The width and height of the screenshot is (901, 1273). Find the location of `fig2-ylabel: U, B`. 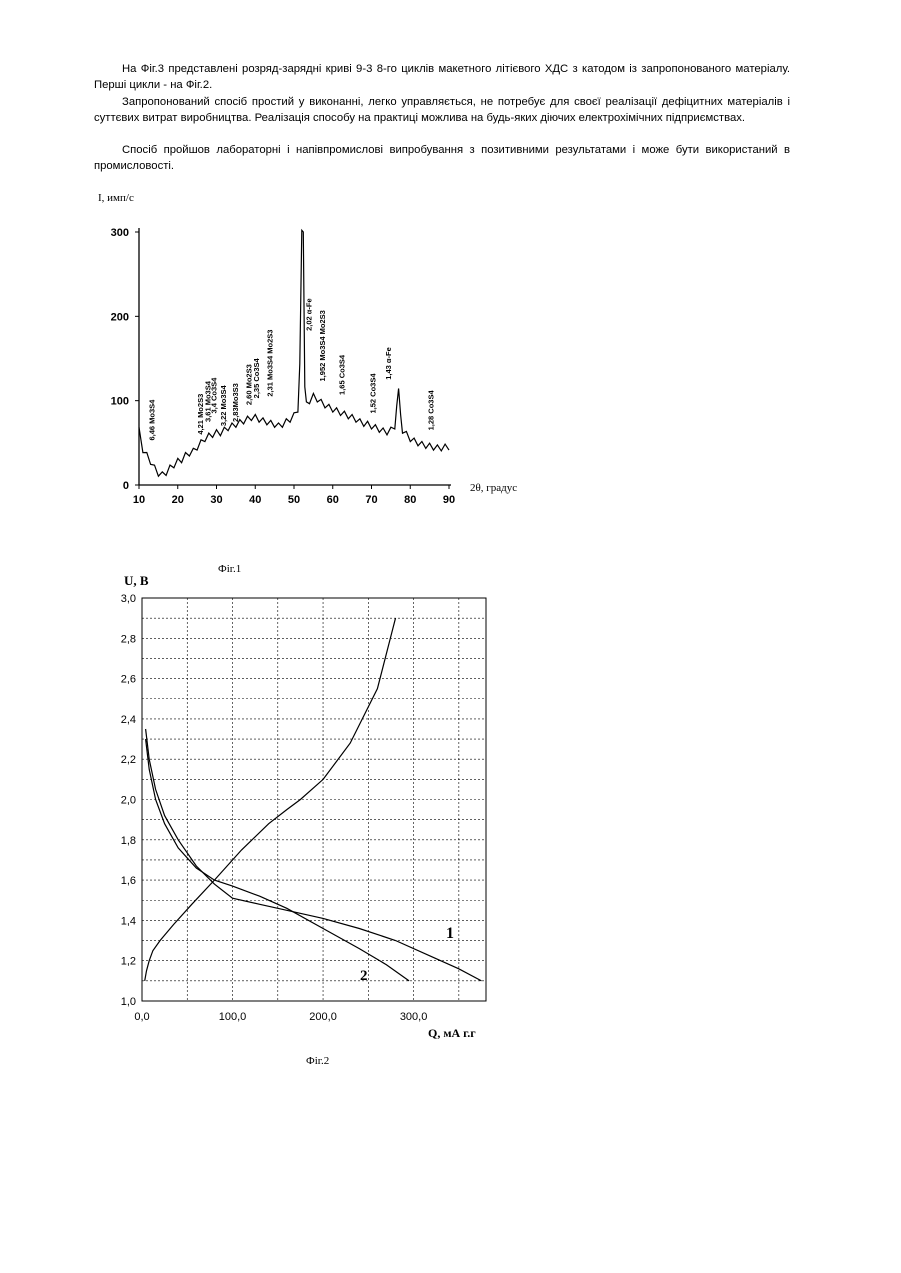

fig2-ylabel: U, B is located at coordinates (136, 580).